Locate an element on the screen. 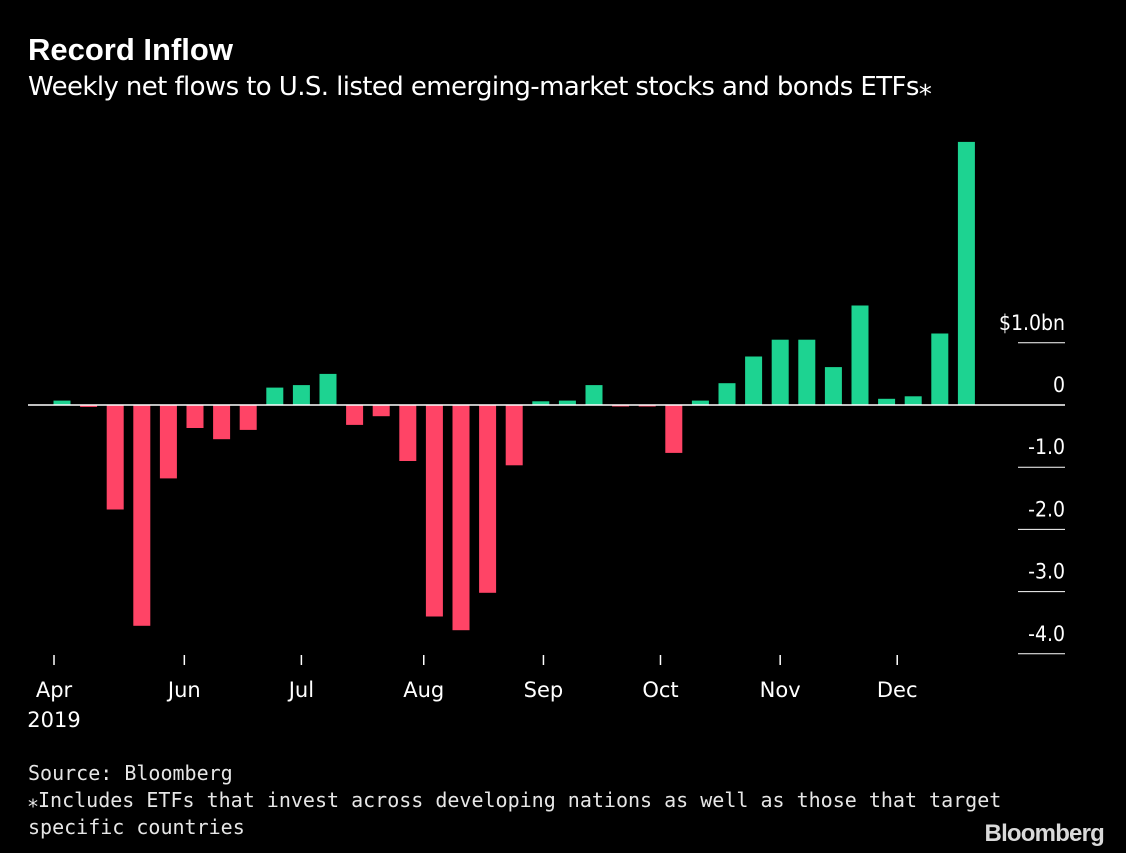 Image resolution: width=1126 pixels, height=853 pixels. x-tick-label-7: Dec is located at coordinates (897, 690).